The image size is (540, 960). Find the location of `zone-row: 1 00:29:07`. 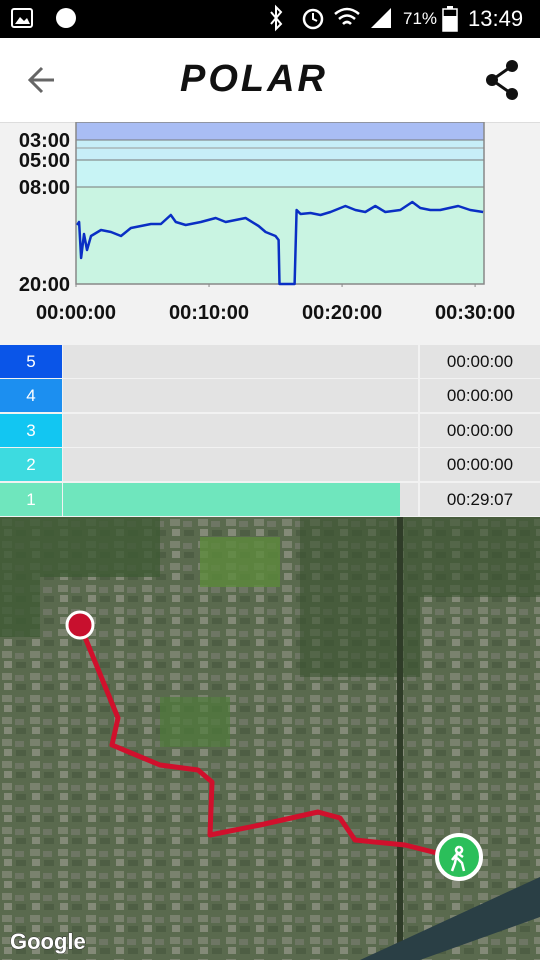

zone-row: 1 00:29:07 is located at coordinates (270, 499).